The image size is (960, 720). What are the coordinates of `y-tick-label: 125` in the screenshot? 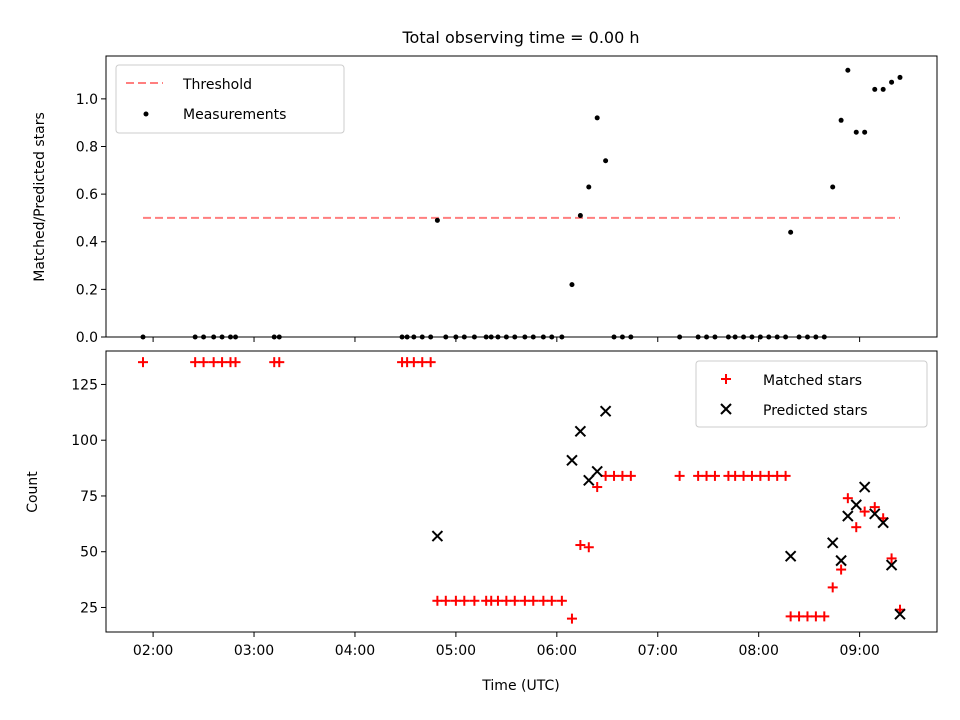 It's located at (84, 385).